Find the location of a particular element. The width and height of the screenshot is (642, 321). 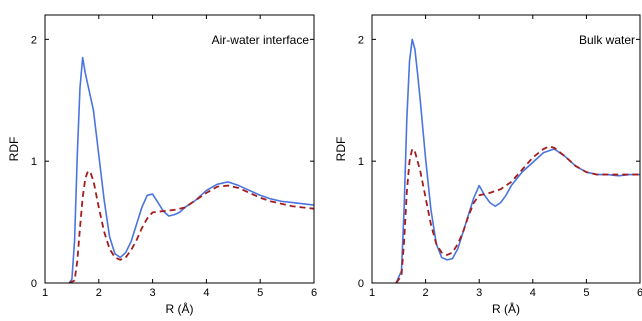

series-line-dashed is located at coordinates (191, 226).